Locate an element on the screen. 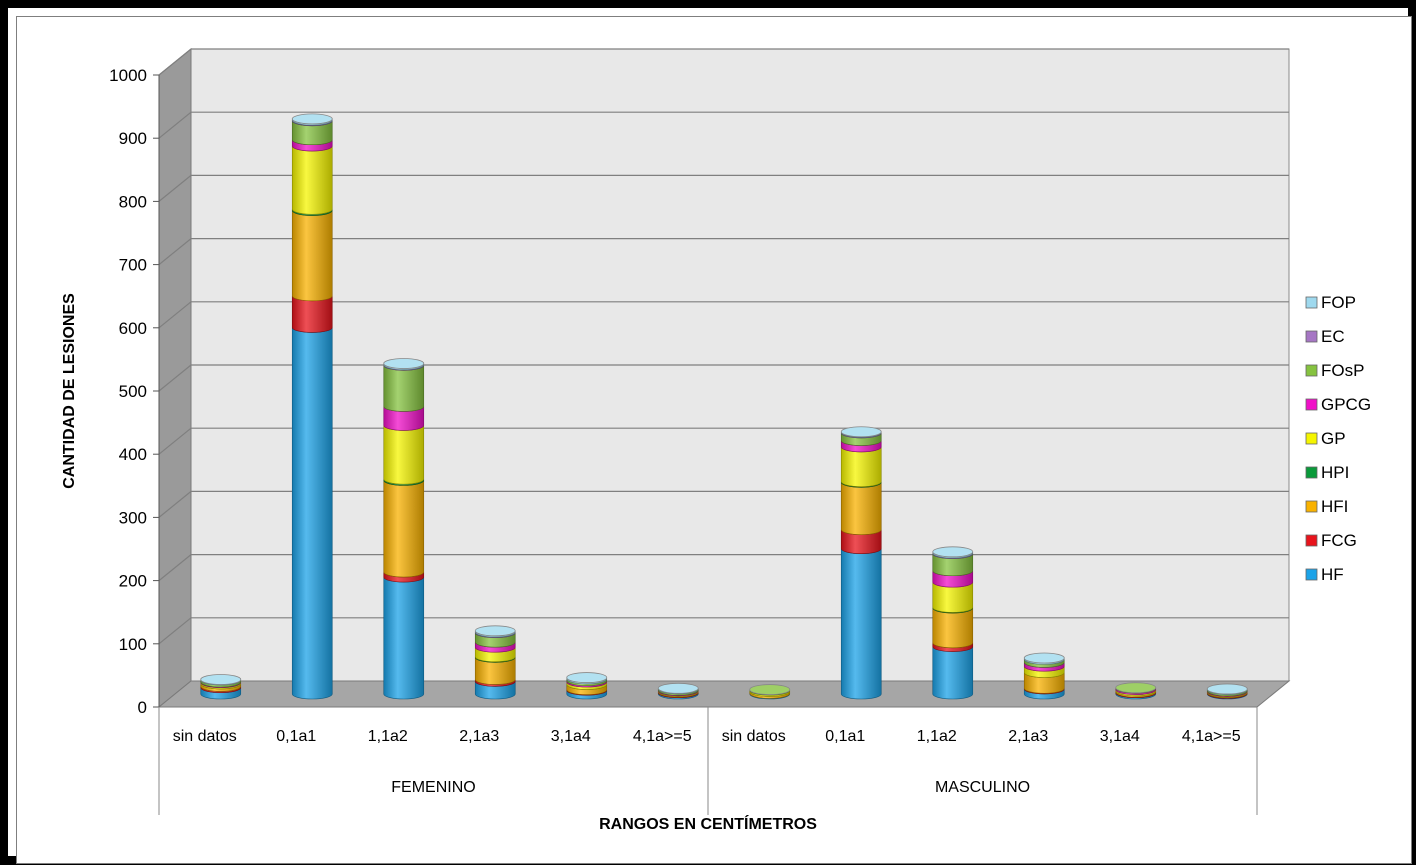 The height and width of the screenshot is (865, 1416). legend: FOP EC FOsP GPCG GP HPI HFI FCG HF is located at coordinates (1338, 438).